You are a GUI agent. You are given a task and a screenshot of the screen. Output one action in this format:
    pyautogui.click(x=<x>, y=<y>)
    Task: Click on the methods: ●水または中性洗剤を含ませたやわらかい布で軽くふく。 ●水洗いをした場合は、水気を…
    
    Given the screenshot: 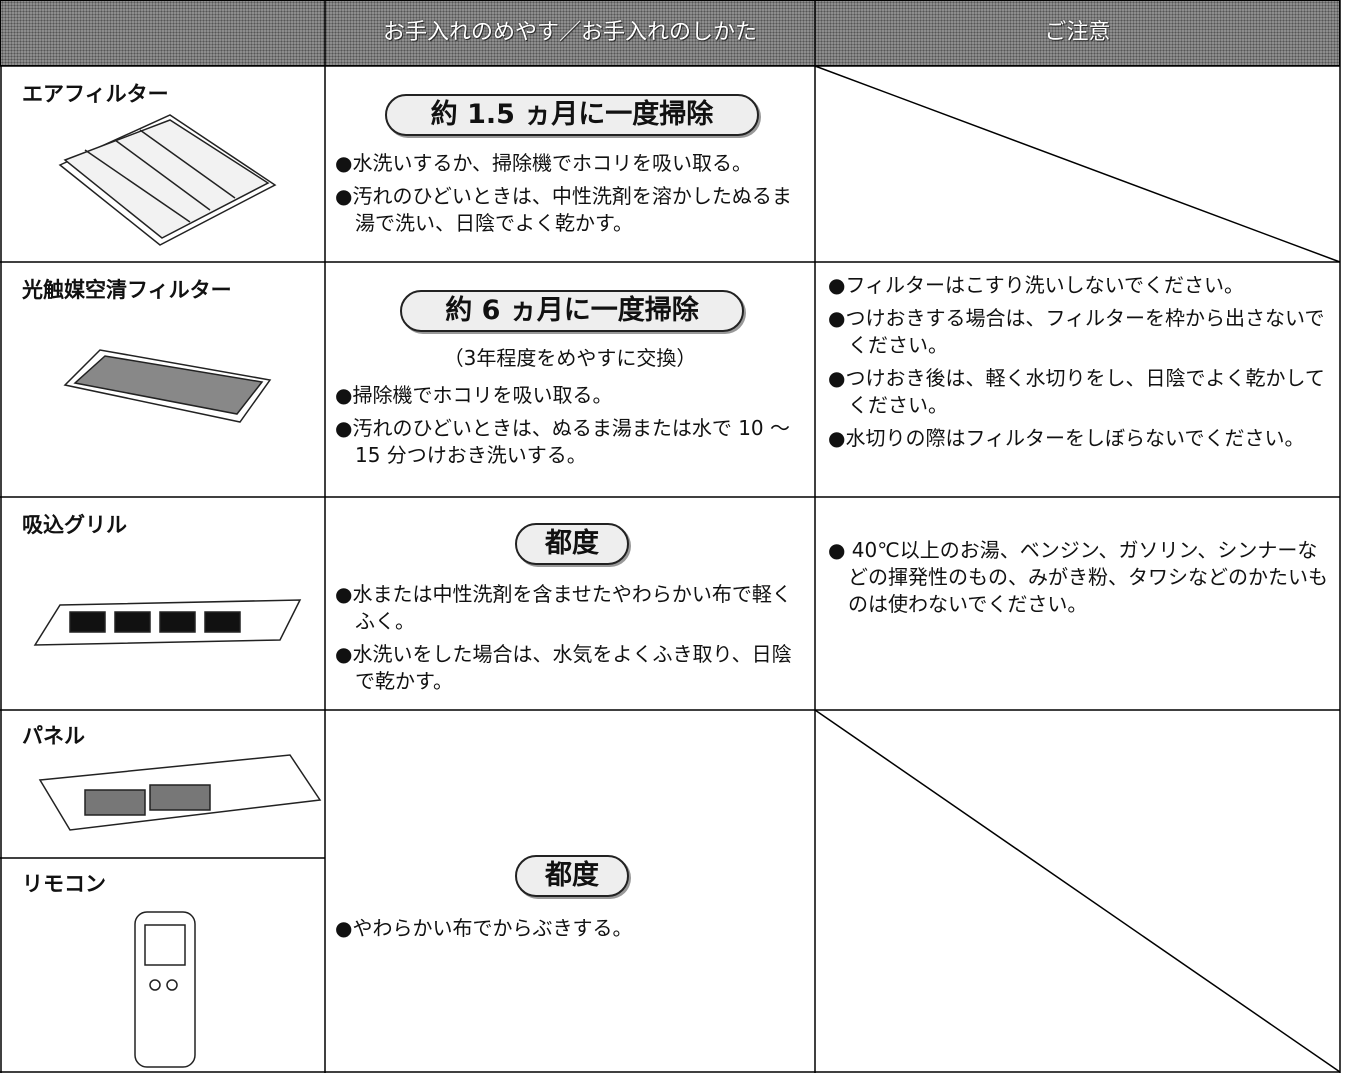 What is the action you would take?
    pyautogui.click(x=570, y=641)
    